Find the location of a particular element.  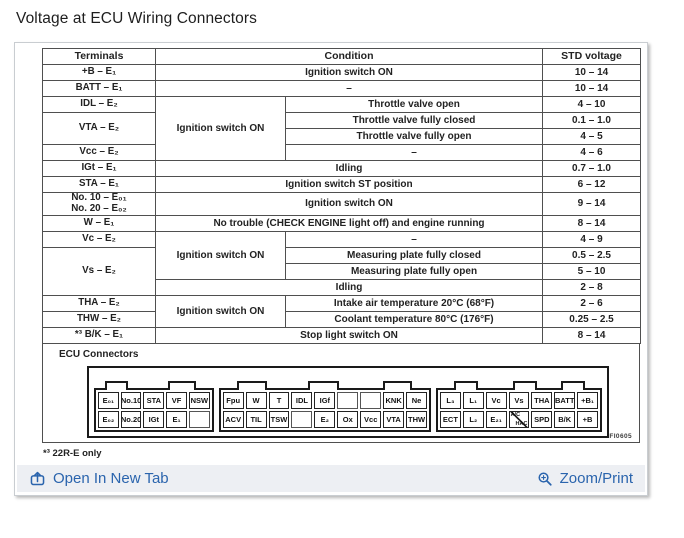

table-row: IGt – E₁ Idling 0.7 – 1.0 is located at coordinates (342, 168).